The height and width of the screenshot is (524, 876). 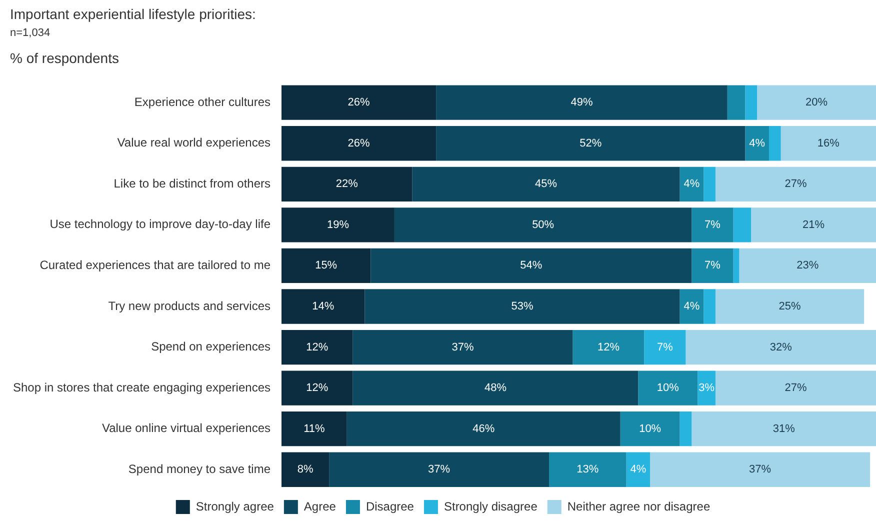 I want to click on data-label: 53%, so click(x=522, y=306).